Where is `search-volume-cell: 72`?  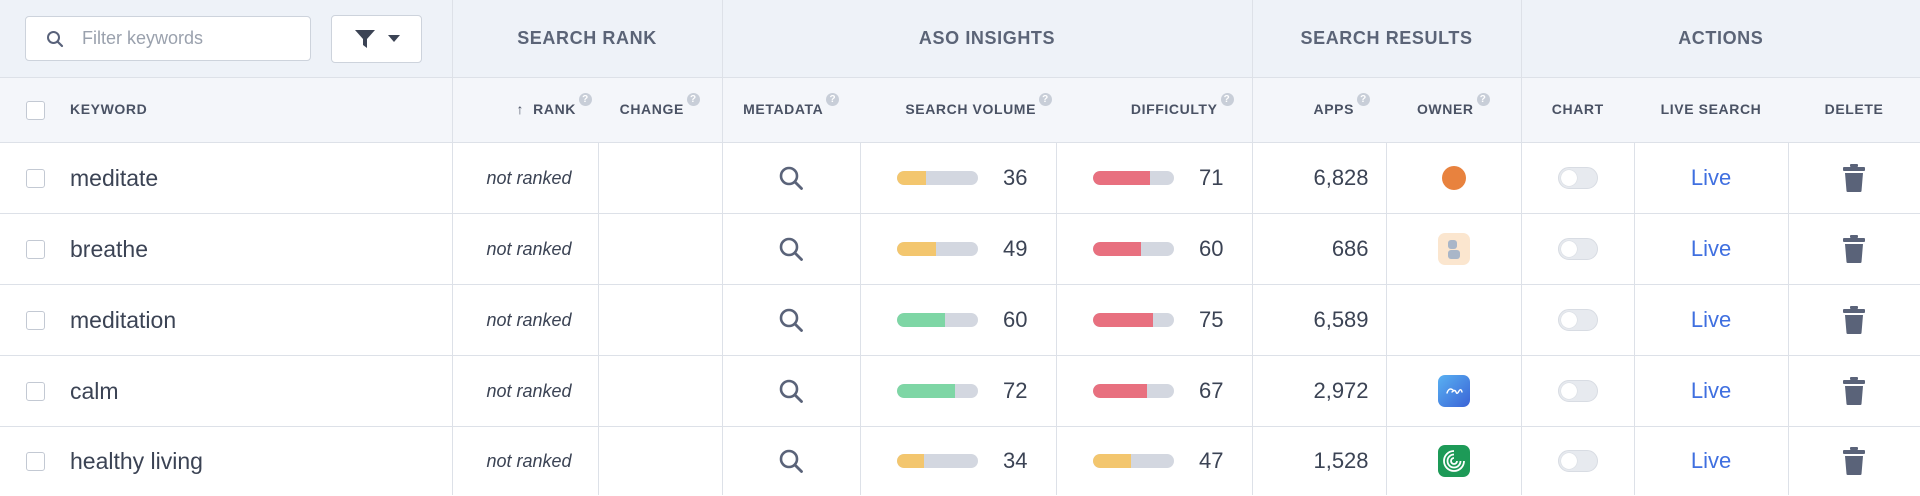
search-volume-cell: 72 is located at coordinates (958, 391).